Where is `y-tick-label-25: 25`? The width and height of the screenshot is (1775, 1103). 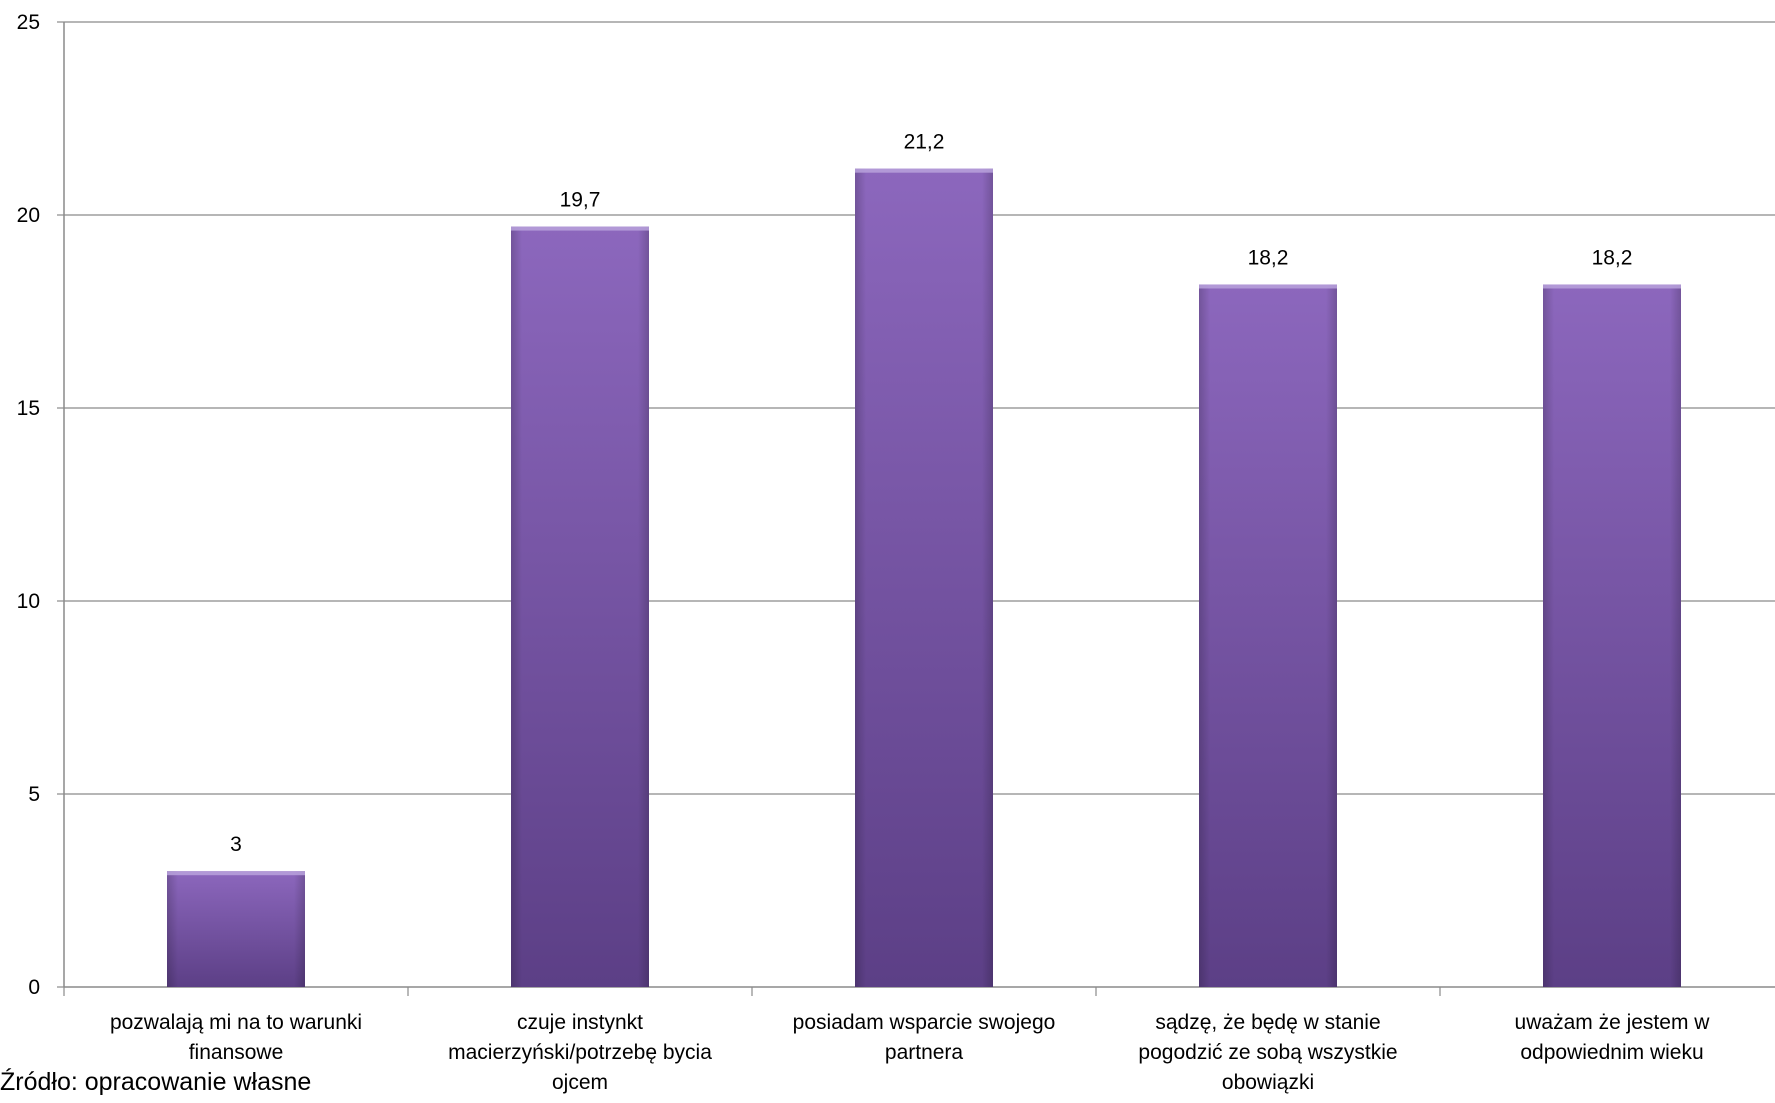
y-tick-label-25: 25 is located at coordinates (28, 22).